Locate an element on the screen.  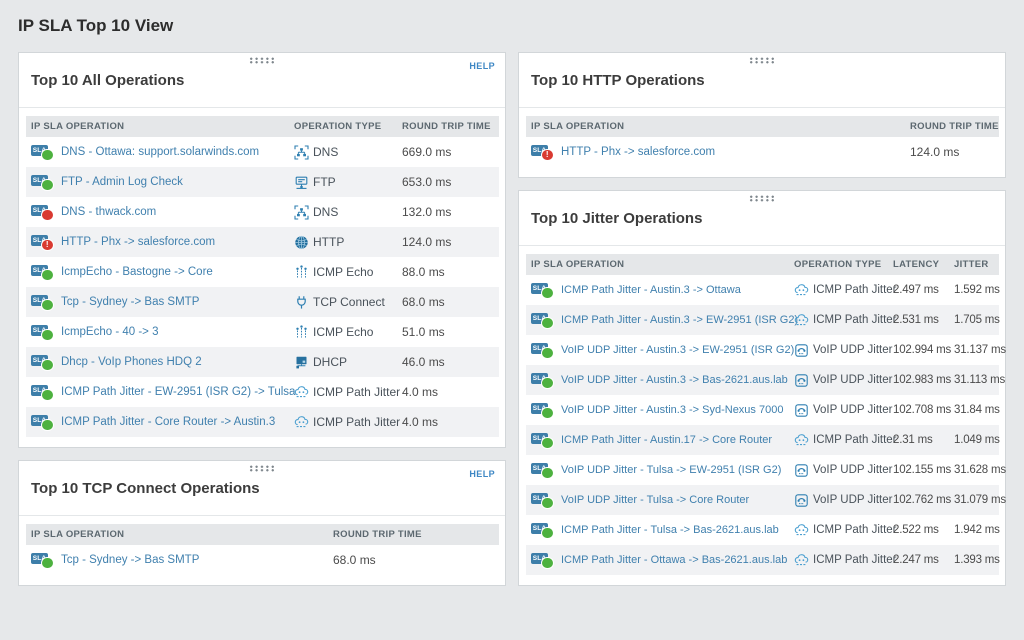
icmp-echo-icon is located at coordinates (301, 332).